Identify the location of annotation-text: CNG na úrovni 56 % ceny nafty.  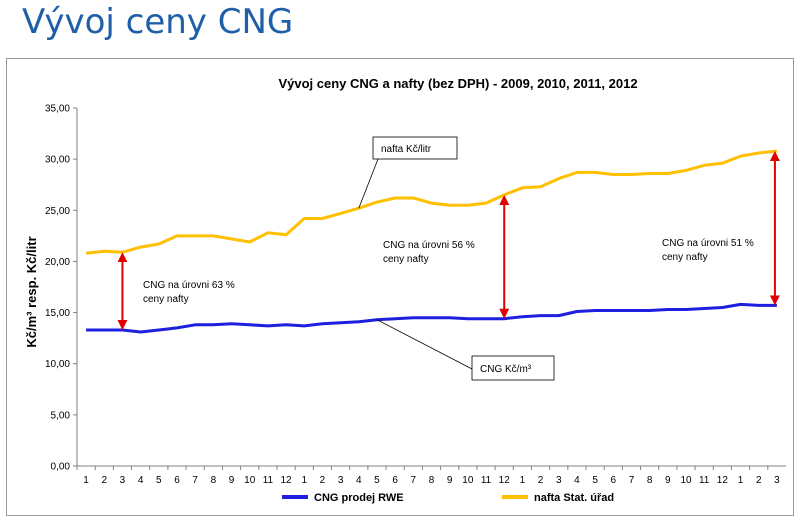
(429, 252).